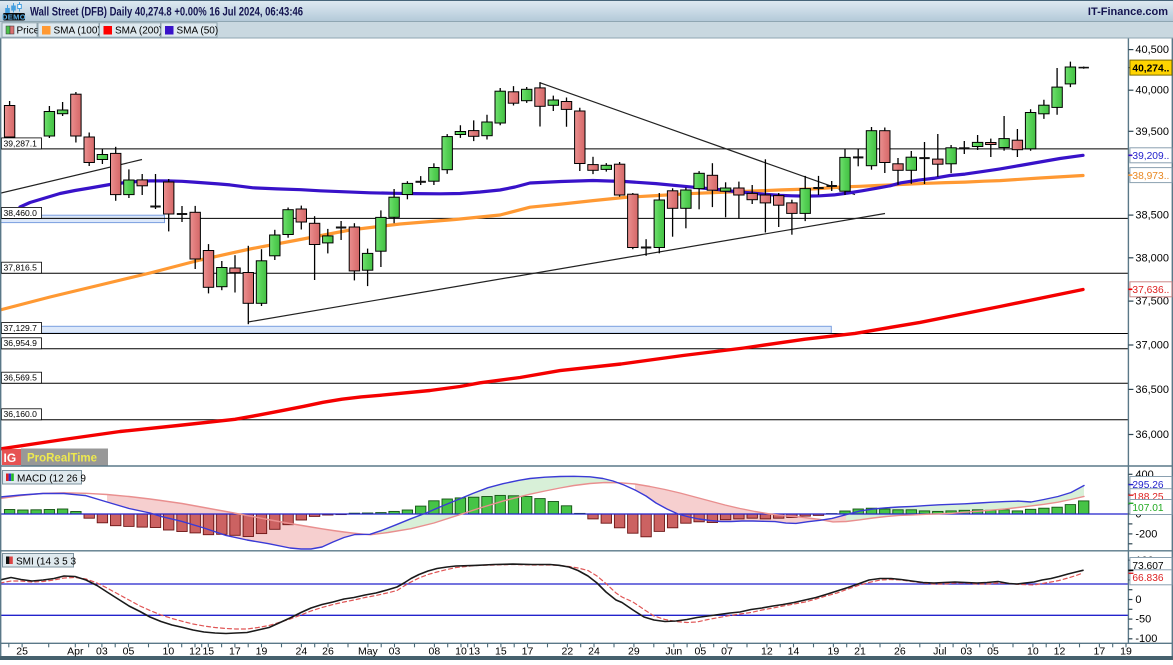 Image resolution: width=1173 pixels, height=665 pixels. Describe the element at coordinates (1152, 302) in the screenshot. I see `svg-text: 37,500` at that location.